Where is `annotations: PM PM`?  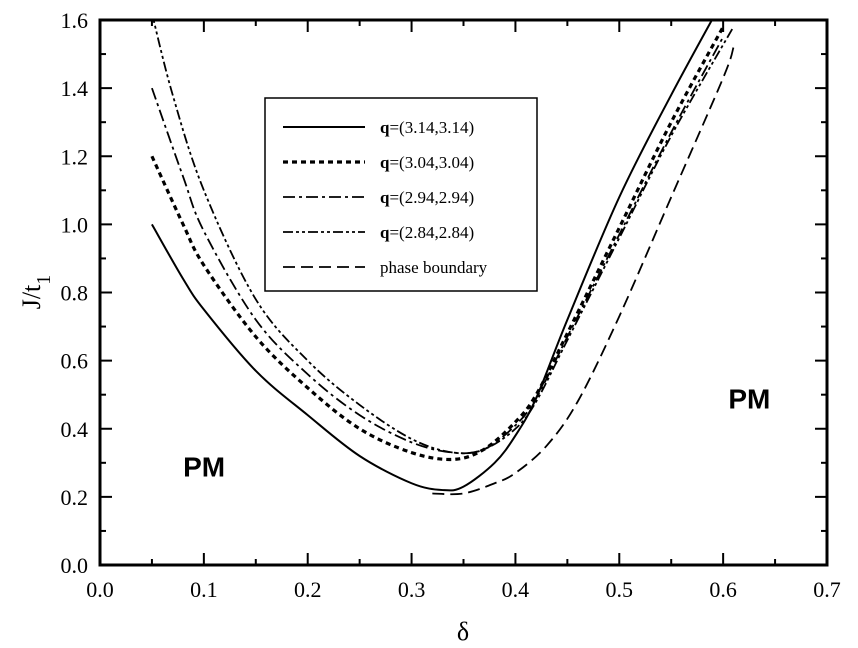 annotations: PM PM is located at coordinates (476, 432).